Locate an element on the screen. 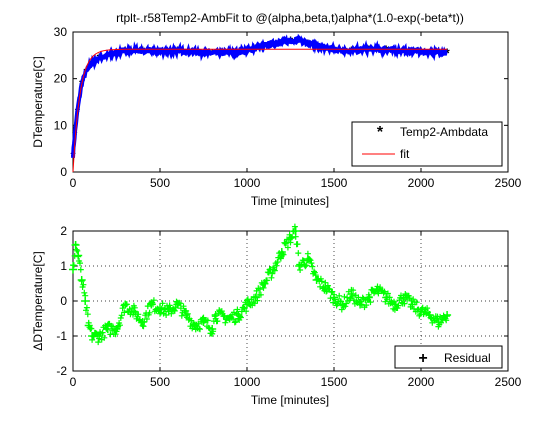  data-point: * is located at coordinates (448, 53).